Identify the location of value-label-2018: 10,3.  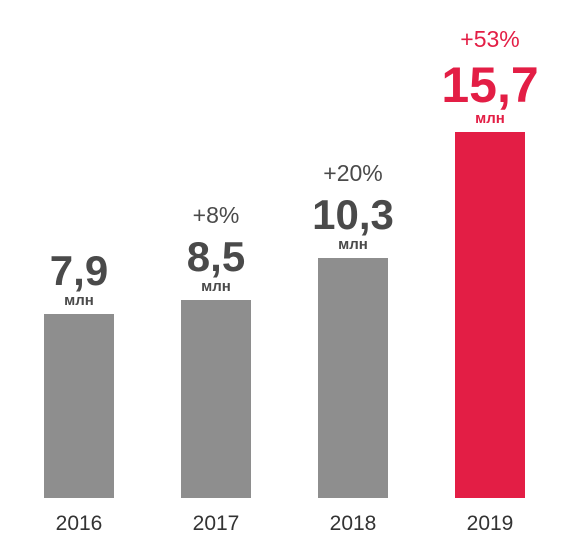
(353, 214).